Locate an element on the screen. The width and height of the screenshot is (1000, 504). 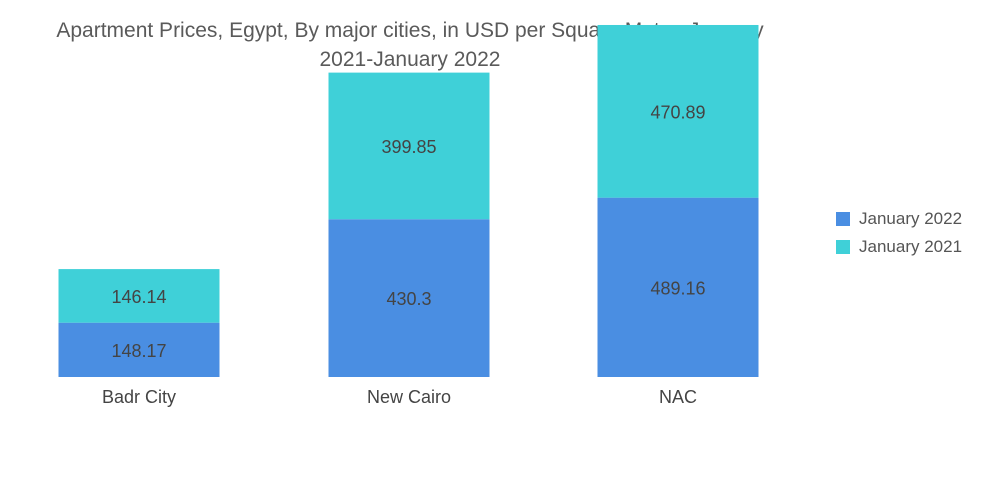
bar-nac-january-2022 is located at coordinates (678, 287).